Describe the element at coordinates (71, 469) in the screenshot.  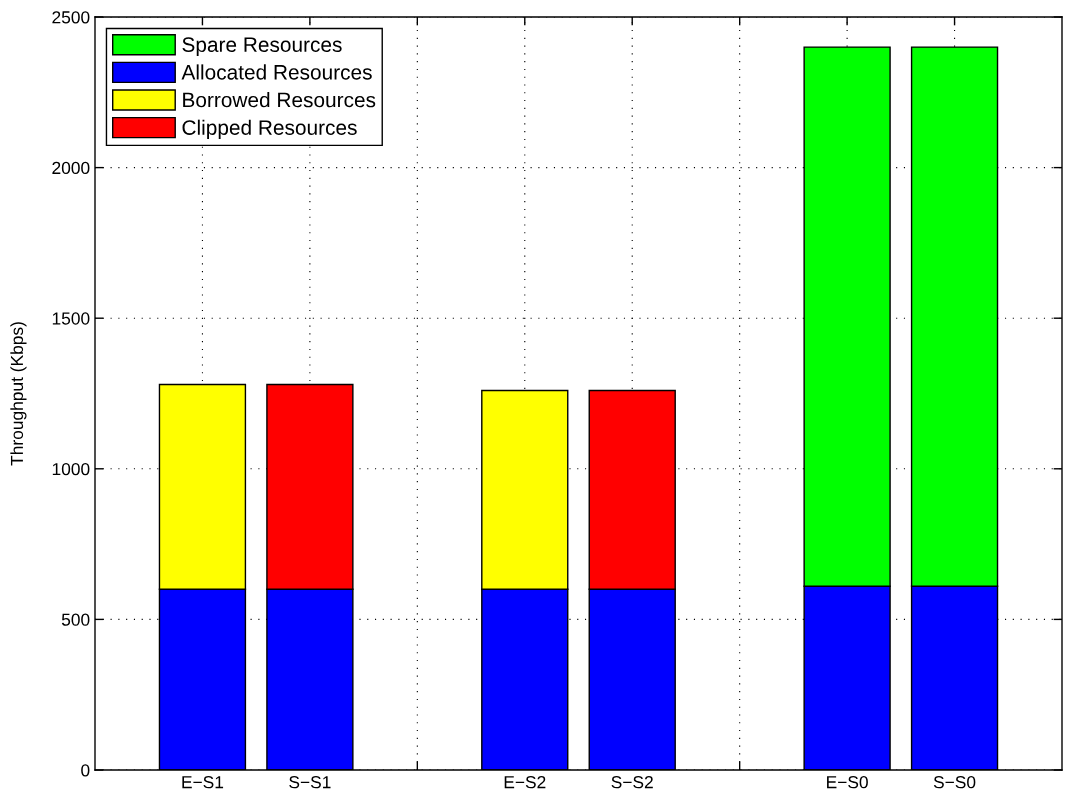
I see `y-tick-label: 1000` at that location.